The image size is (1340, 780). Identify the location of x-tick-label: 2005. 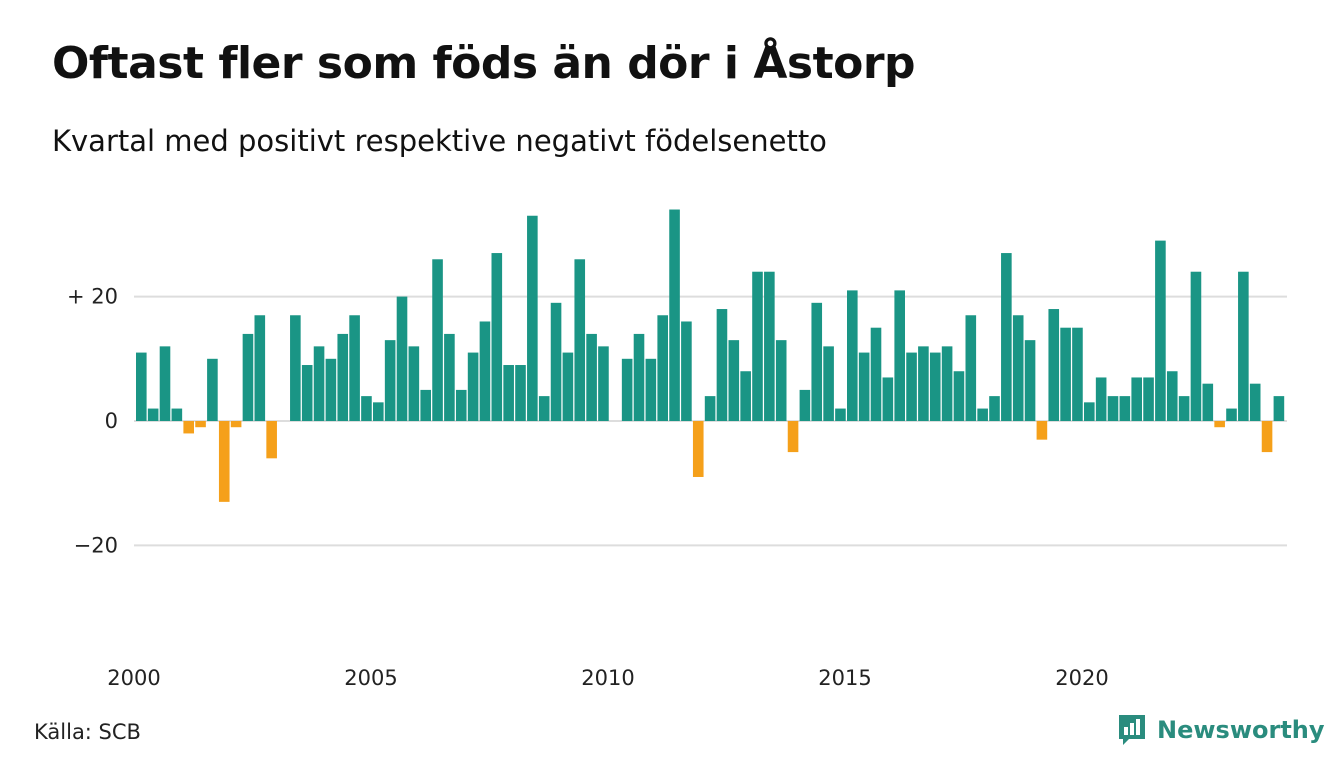
(370, 678).